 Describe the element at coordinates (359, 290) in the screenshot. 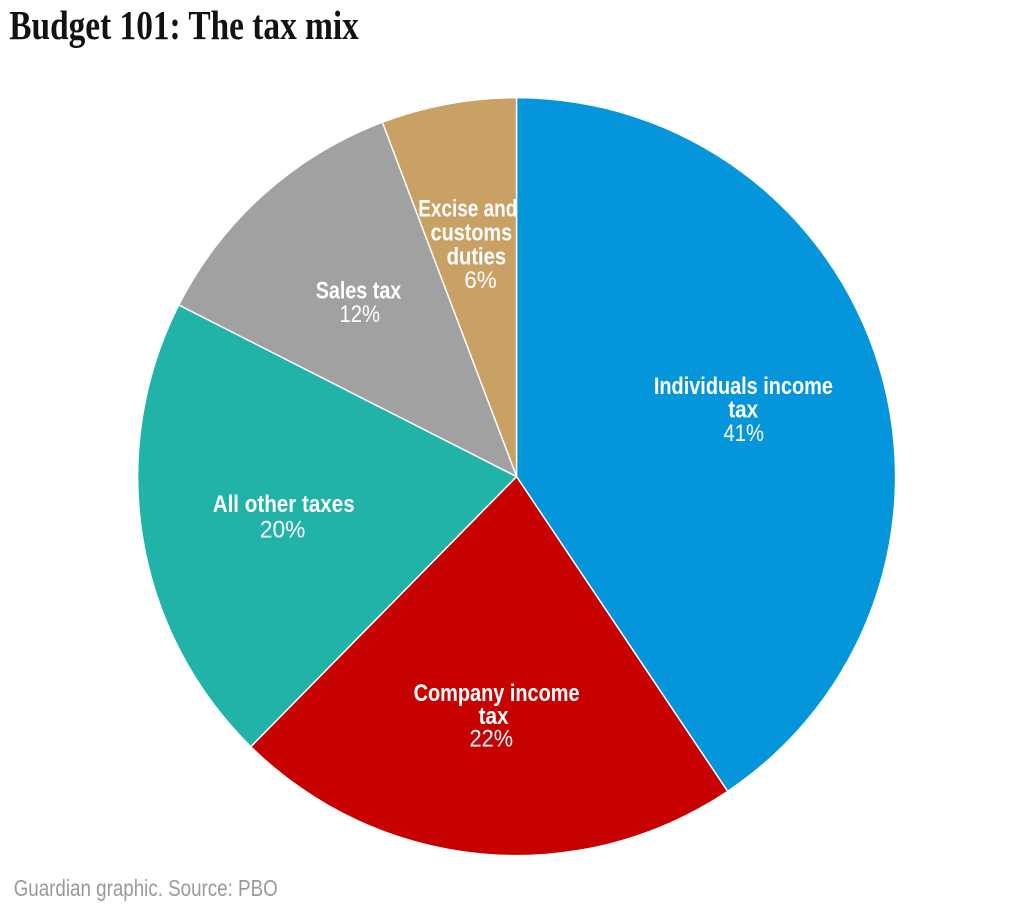

I see `svg-text: Sales tax` at that location.